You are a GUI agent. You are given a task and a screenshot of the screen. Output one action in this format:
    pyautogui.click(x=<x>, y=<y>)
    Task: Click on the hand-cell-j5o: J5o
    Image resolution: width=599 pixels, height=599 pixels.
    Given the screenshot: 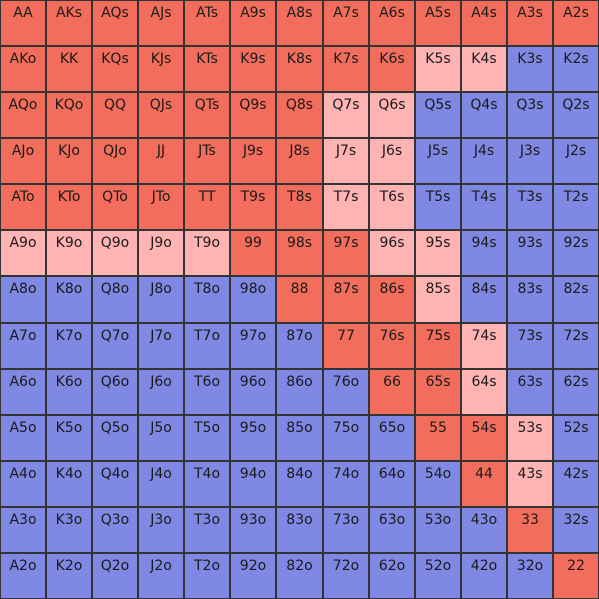 What is the action you would take?
    pyautogui.click(x=161, y=438)
    